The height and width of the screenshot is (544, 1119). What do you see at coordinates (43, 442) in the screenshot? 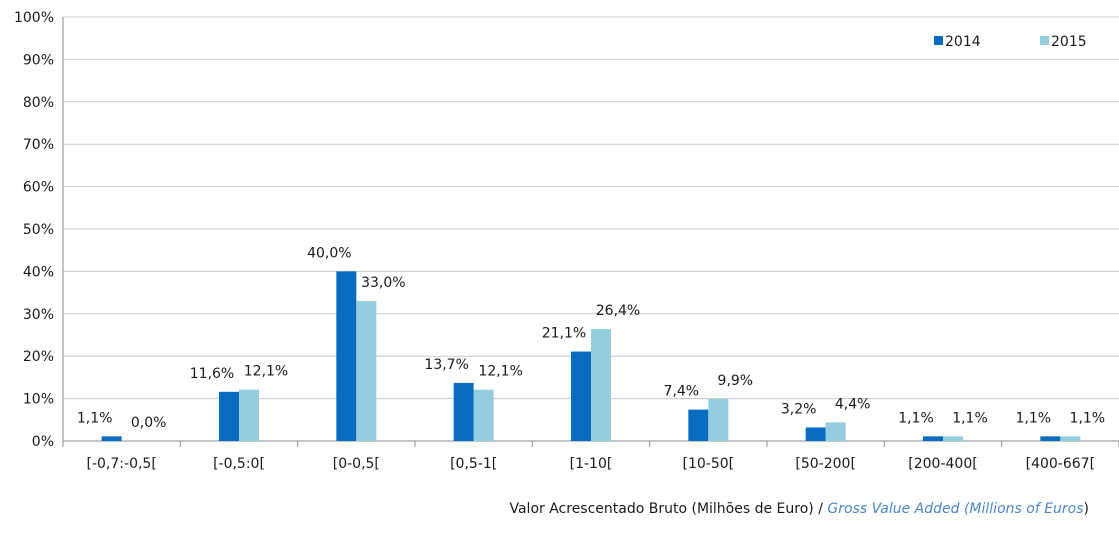
I see `y-tick-label: 0%` at bounding box center [43, 442].